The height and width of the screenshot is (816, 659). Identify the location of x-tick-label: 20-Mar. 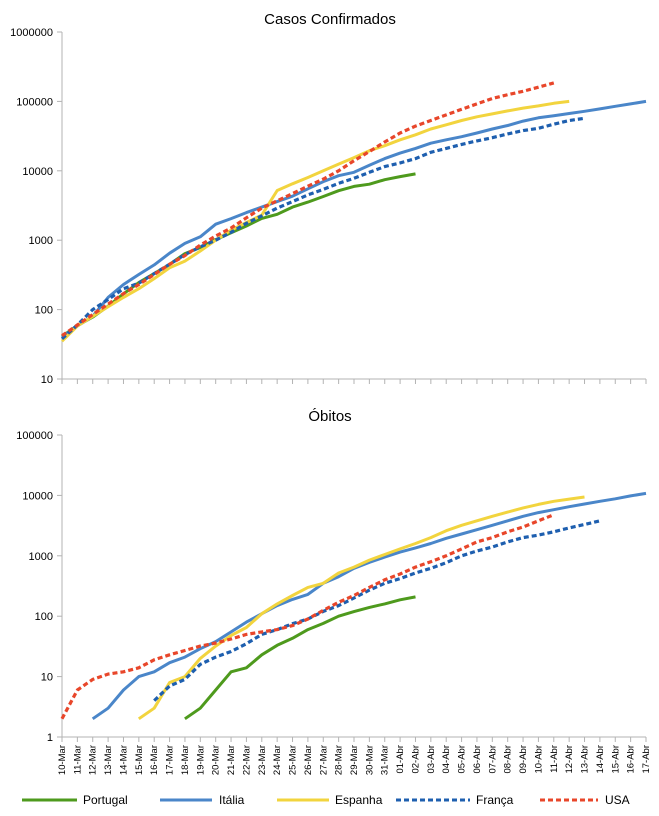
(216, 760).